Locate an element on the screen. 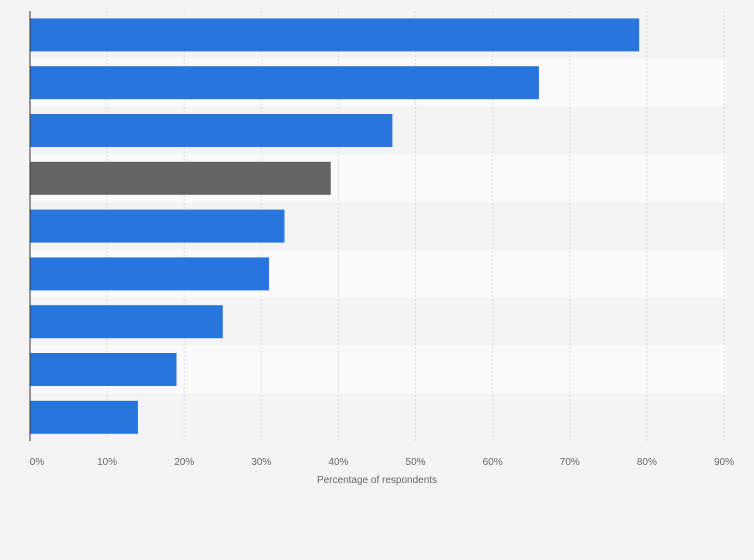 The width and height of the screenshot is (754, 560). x-tick-label: 0% is located at coordinates (37, 462).